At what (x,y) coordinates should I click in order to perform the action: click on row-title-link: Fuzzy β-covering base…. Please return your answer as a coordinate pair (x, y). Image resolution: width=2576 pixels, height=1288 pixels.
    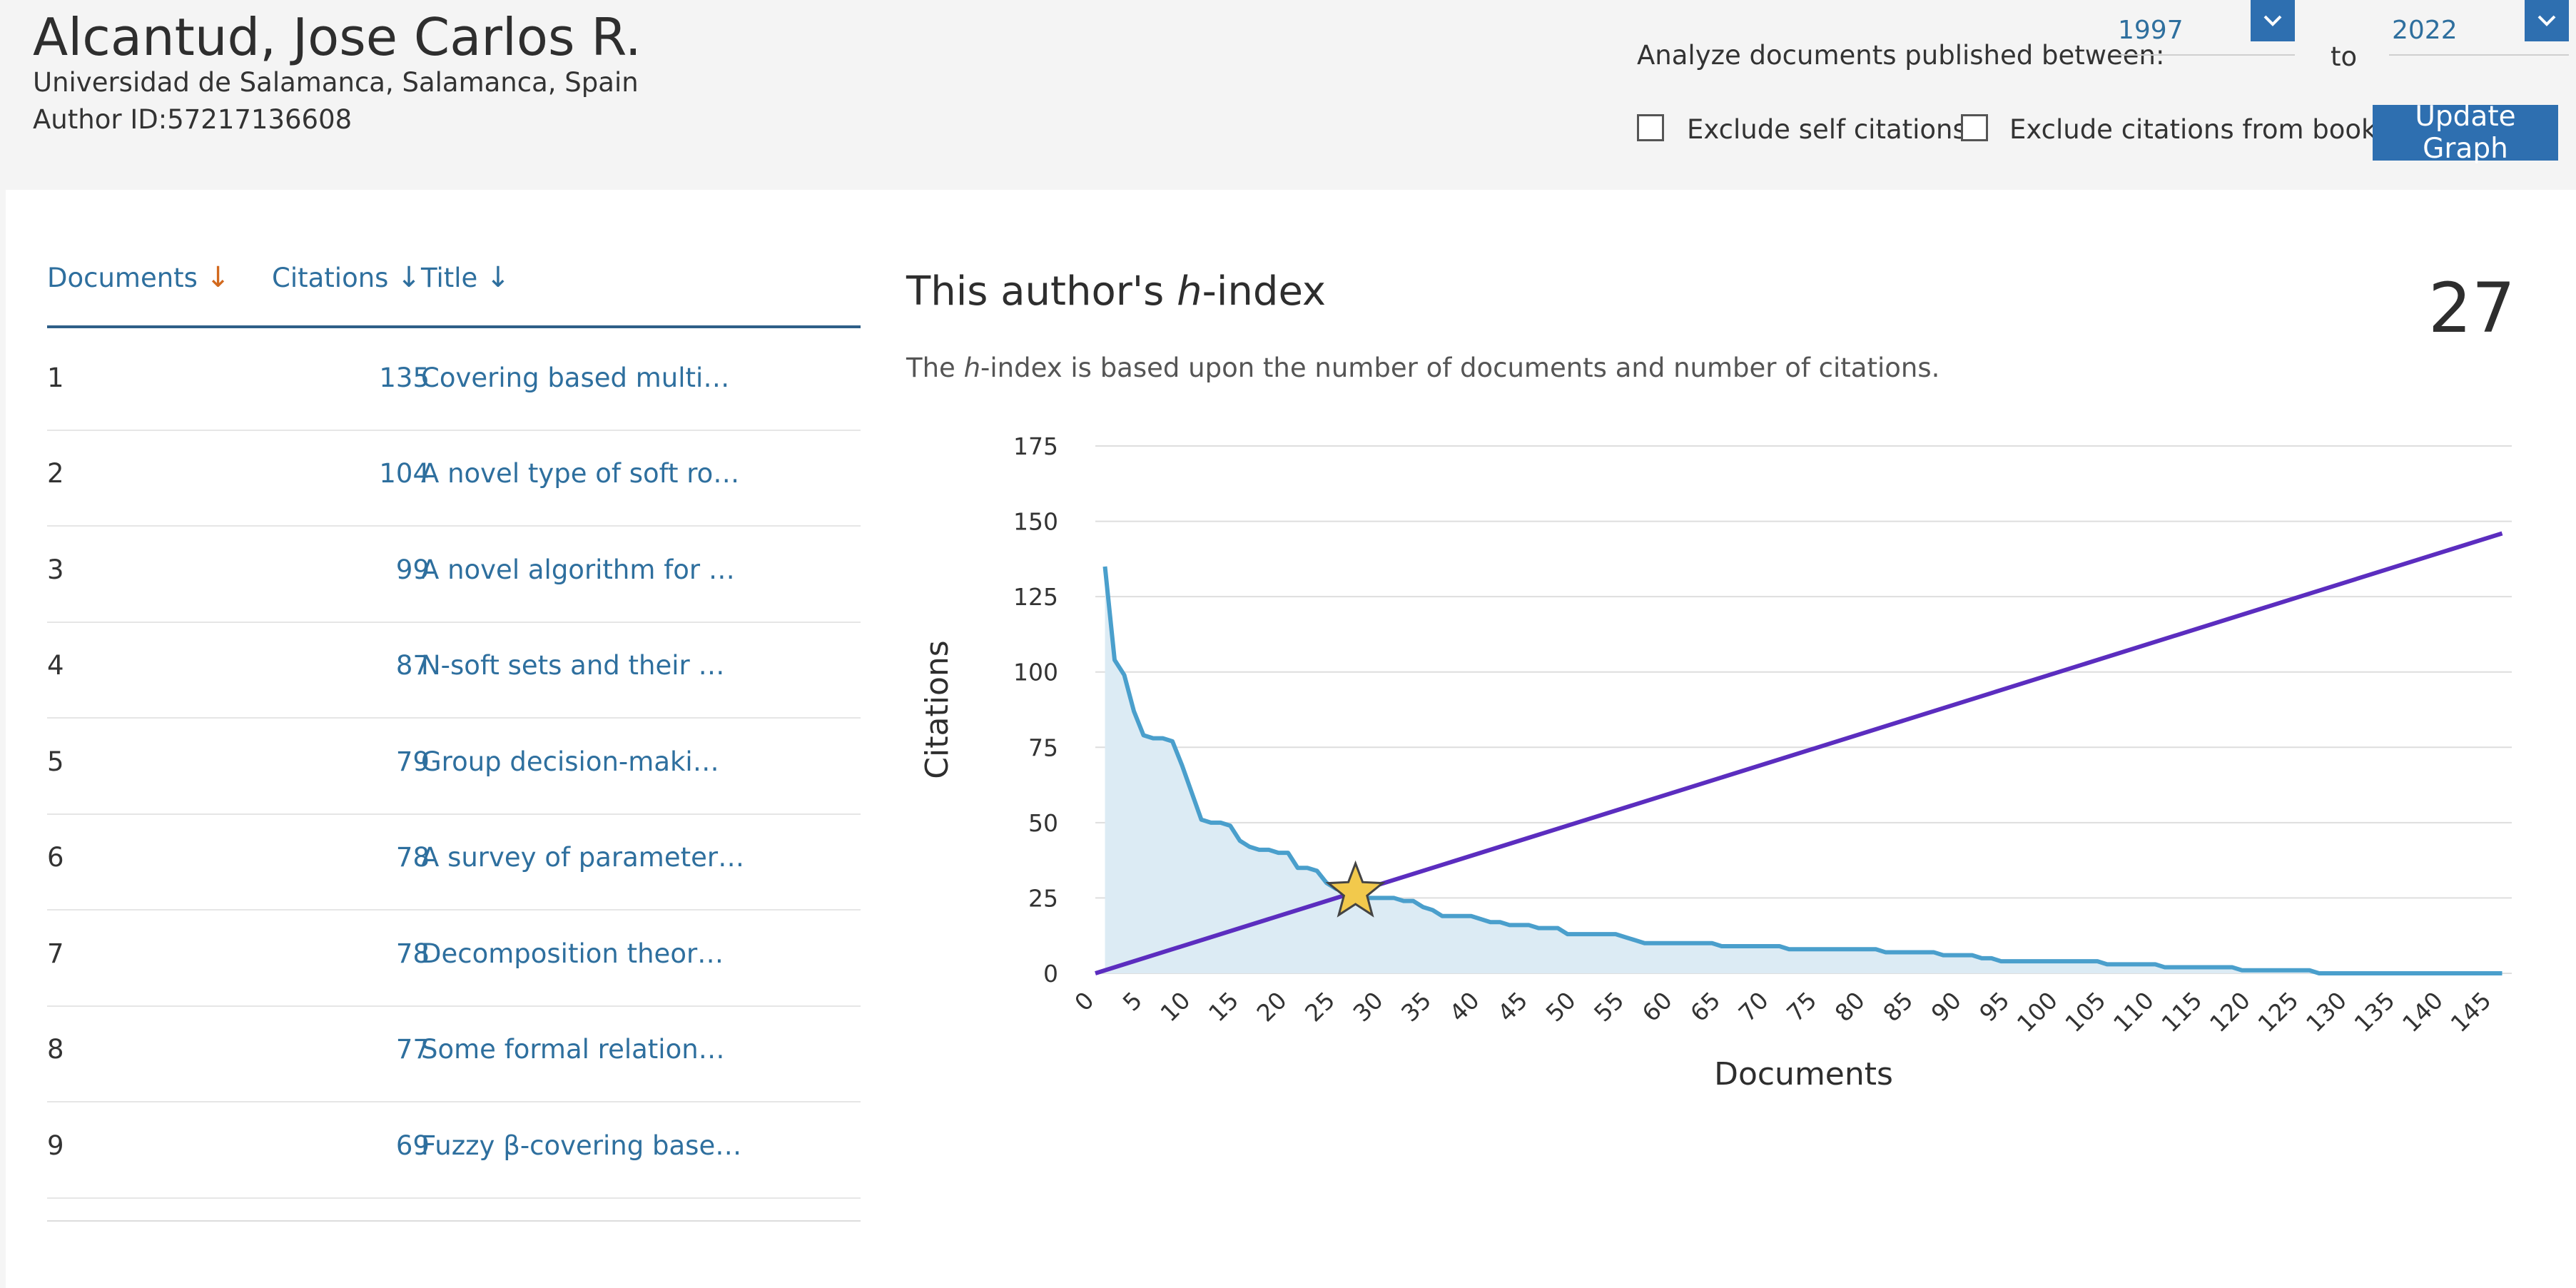
    Looking at the image, I should click on (581, 1145).